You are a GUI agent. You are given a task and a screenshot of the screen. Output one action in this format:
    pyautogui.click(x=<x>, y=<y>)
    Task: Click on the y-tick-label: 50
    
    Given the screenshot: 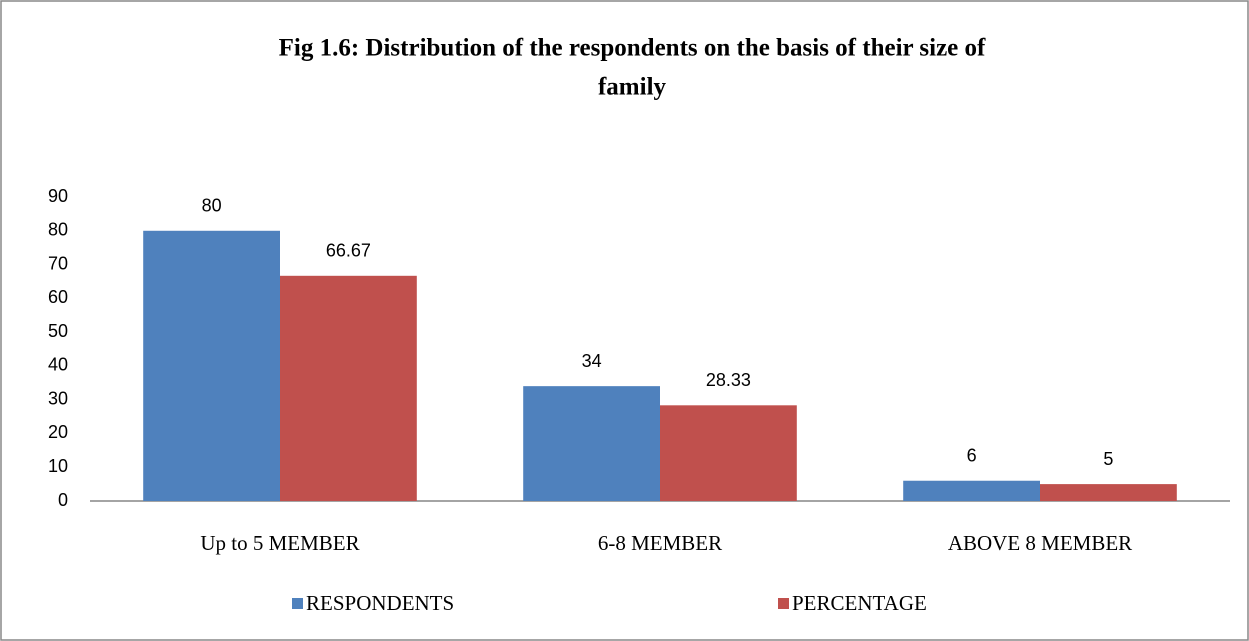 What is the action you would take?
    pyautogui.click(x=58, y=331)
    